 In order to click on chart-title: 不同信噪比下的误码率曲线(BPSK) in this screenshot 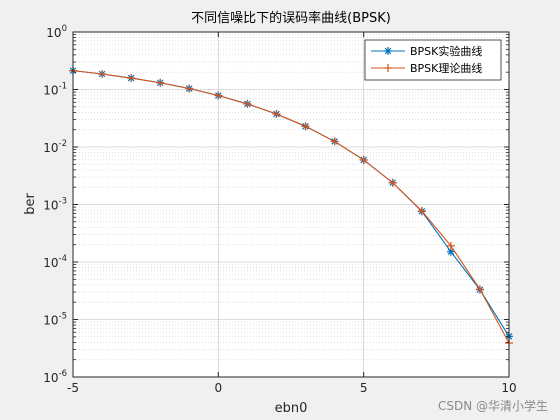, I will do `click(291, 18)`.